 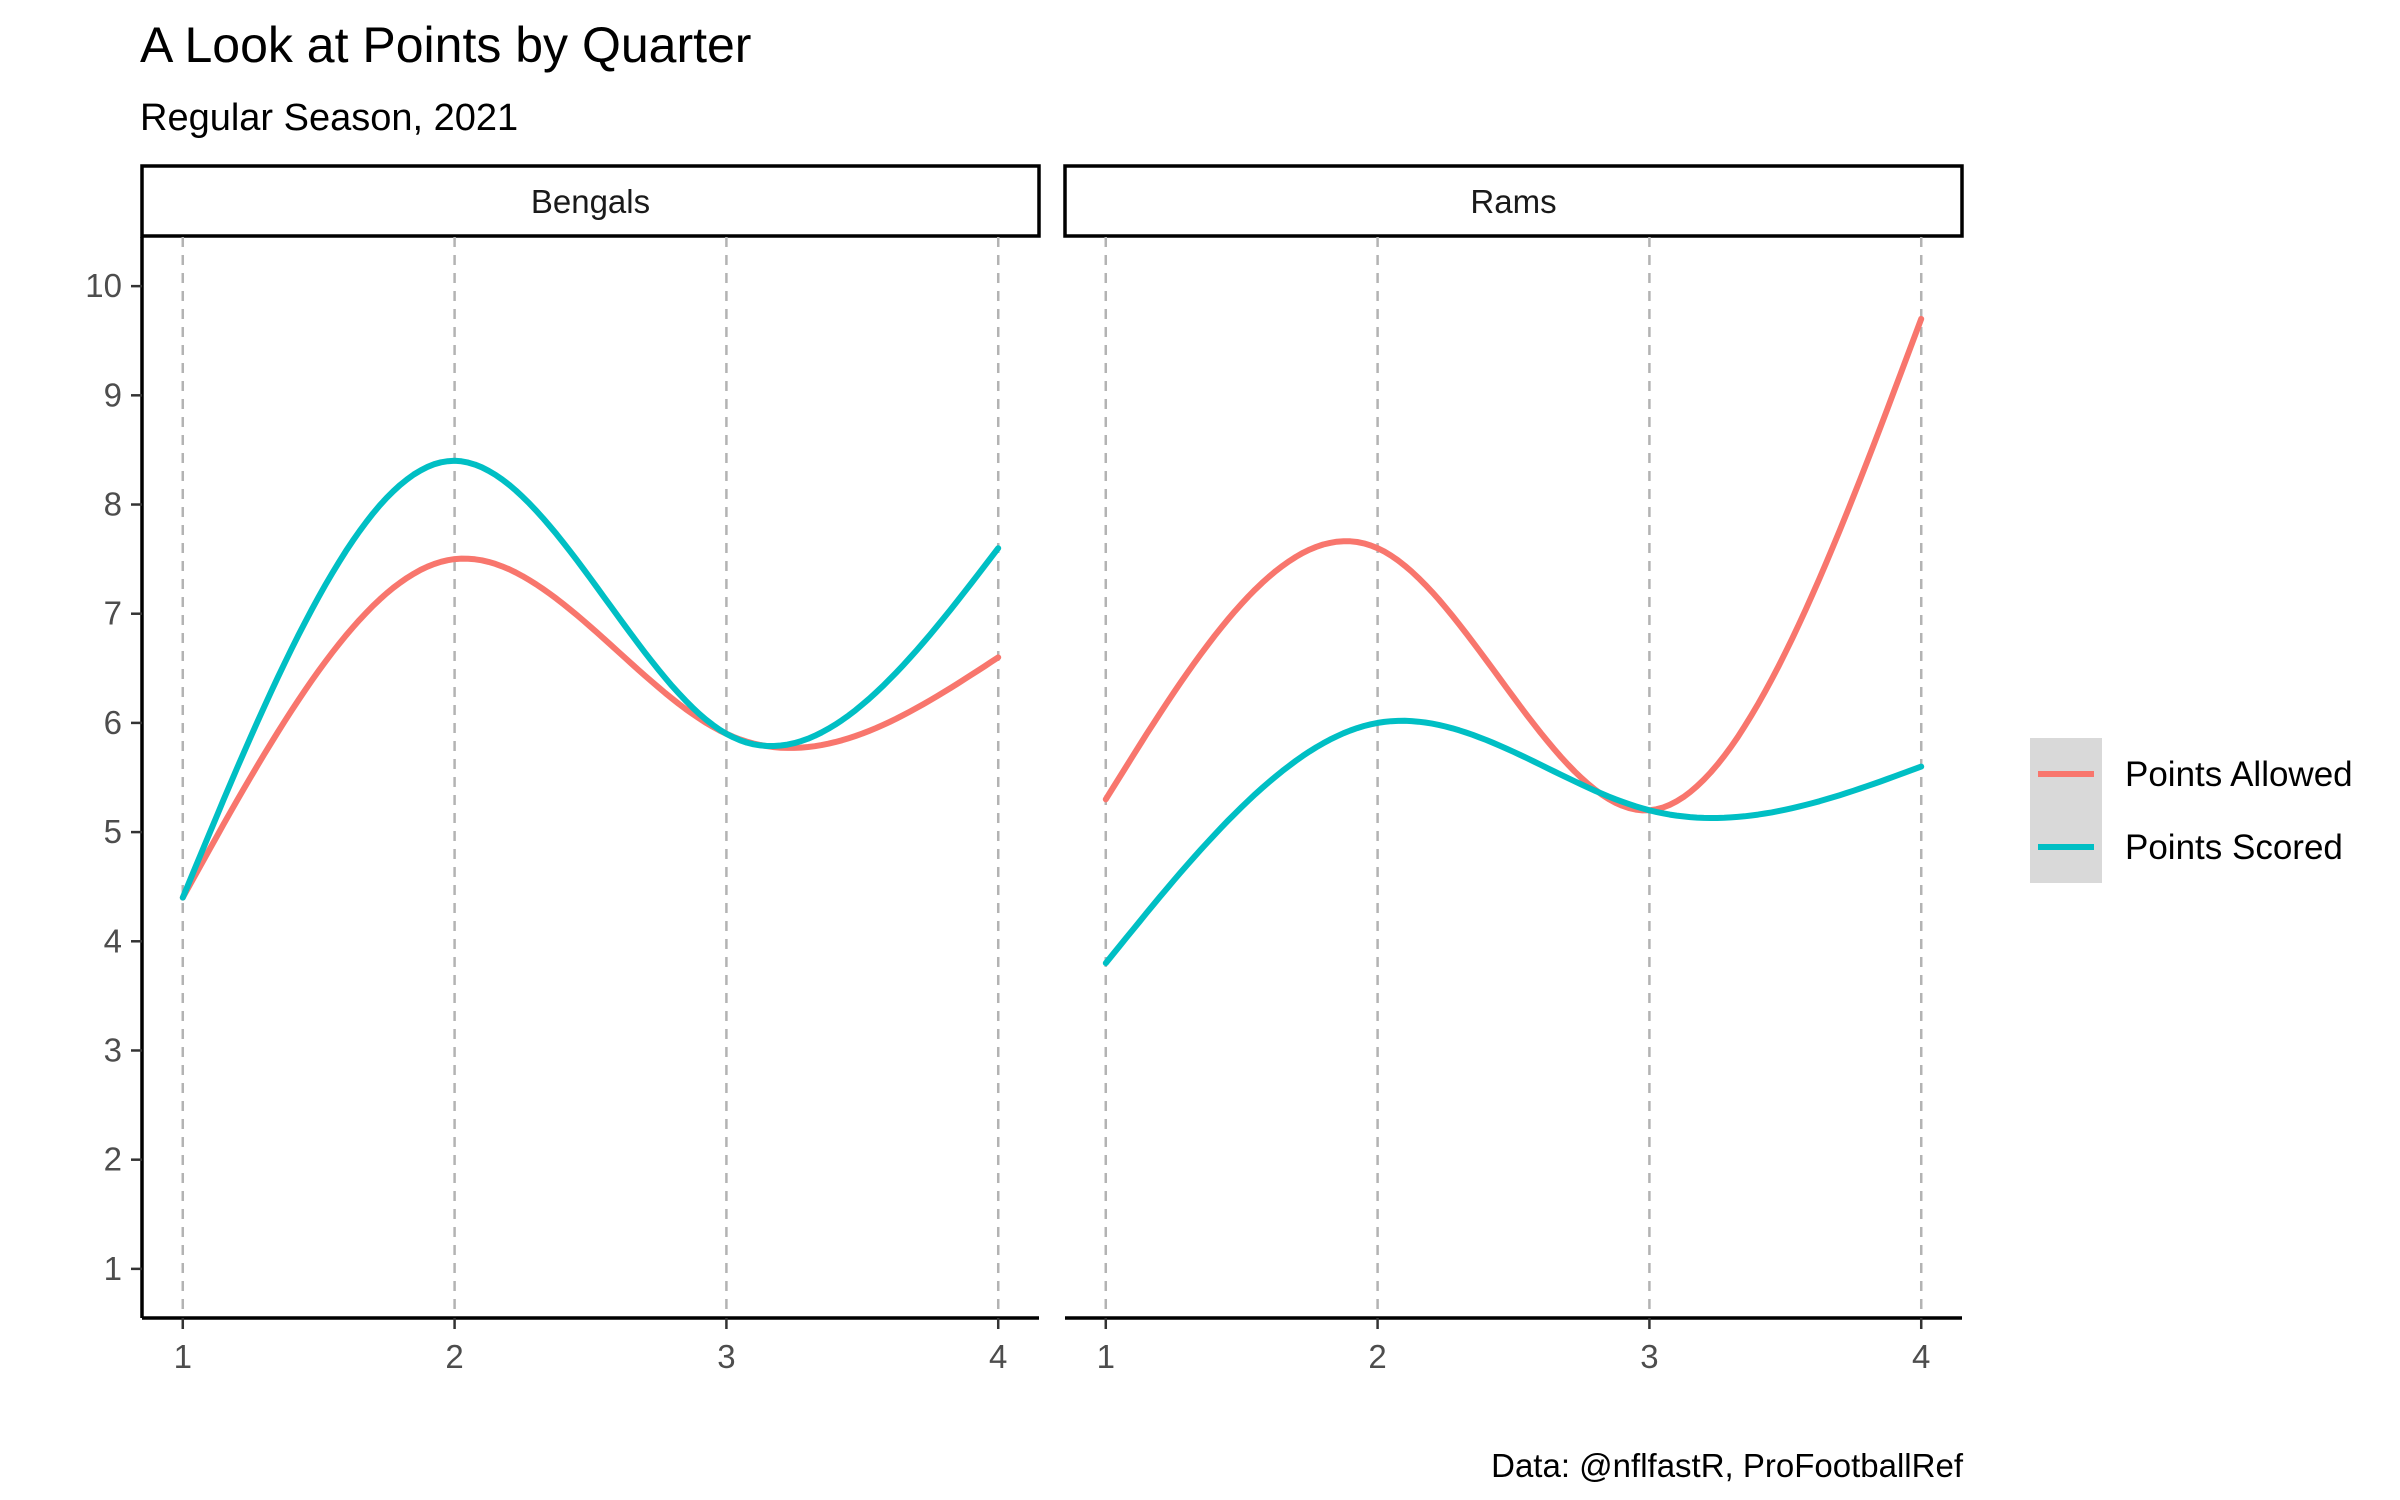 What do you see at coordinates (113, 394) in the screenshot?
I see `y-tick-label: 9` at bounding box center [113, 394].